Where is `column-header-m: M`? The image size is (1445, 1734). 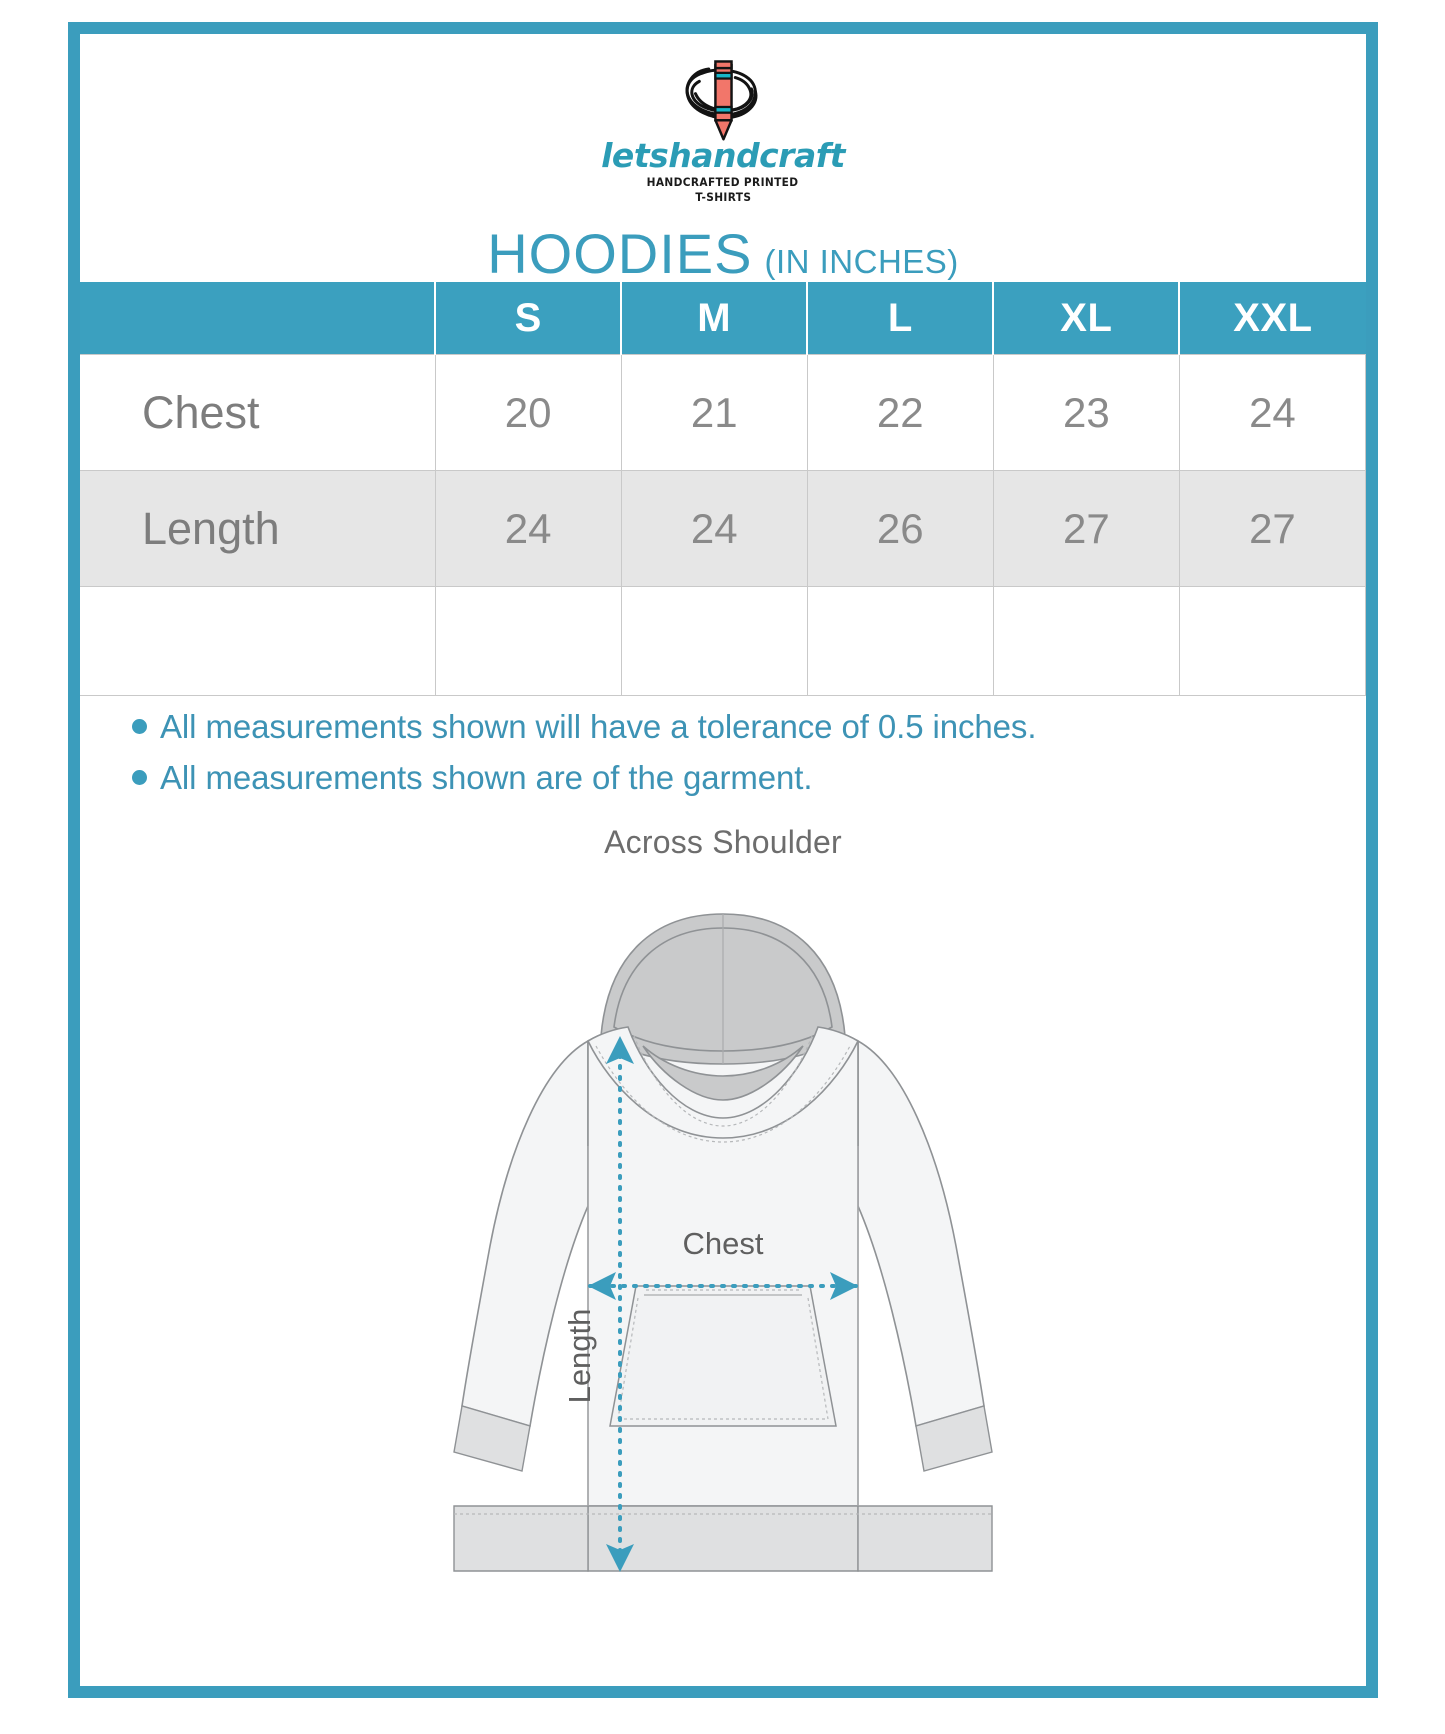 column-header-m: M is located at coordinates (714, 318).